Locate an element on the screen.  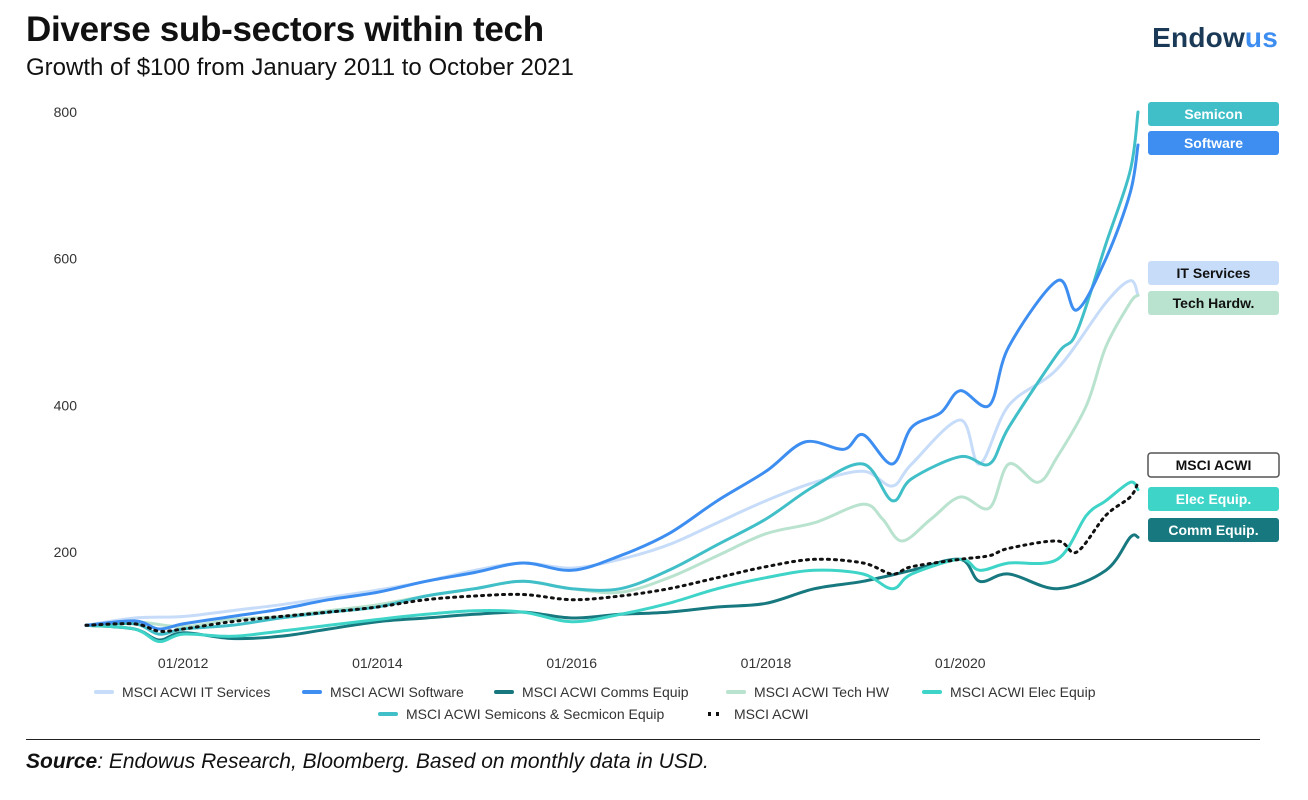
end-label-it-services: IT Services is located at coordinates (1214, 273).